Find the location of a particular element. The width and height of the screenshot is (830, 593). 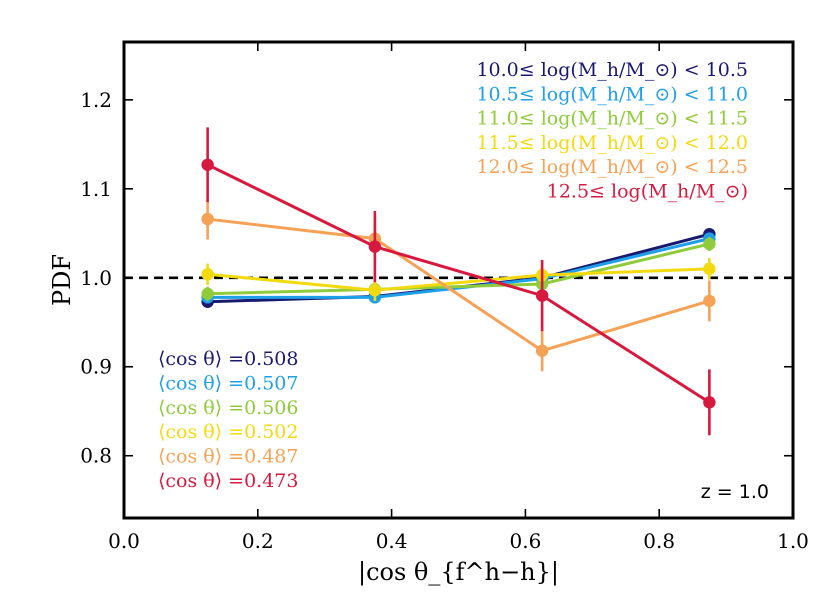

mean-label: ⟨cos θ⟩ =0.508 is located at coordinates (228, 359).